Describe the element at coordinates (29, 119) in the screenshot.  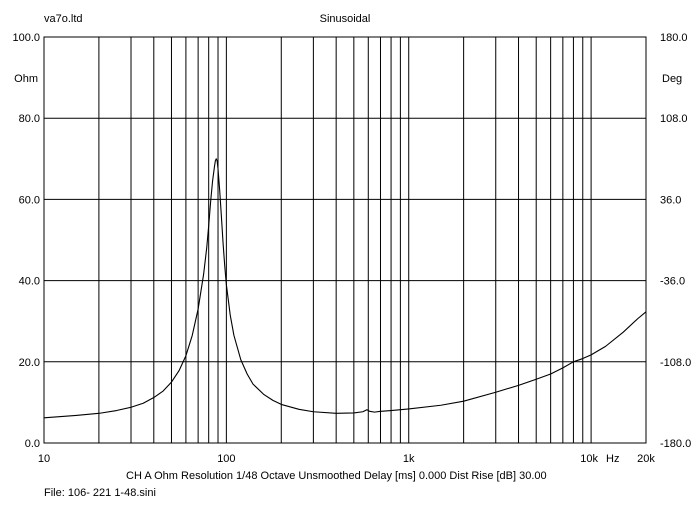
I see `left-tick-label: 80.0` at that location.